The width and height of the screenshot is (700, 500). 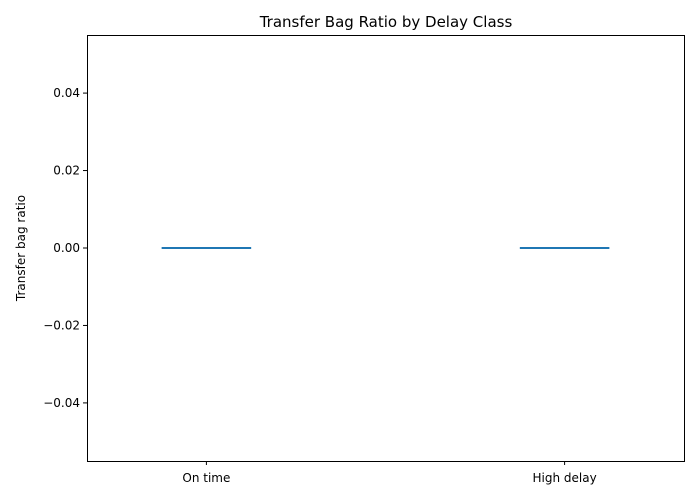 What do you see at coordinates (386, 22) in the screenshot?
I see `chart-title: Transfer Bag Ratio by Delay Class` at bounding box center [386, 22].